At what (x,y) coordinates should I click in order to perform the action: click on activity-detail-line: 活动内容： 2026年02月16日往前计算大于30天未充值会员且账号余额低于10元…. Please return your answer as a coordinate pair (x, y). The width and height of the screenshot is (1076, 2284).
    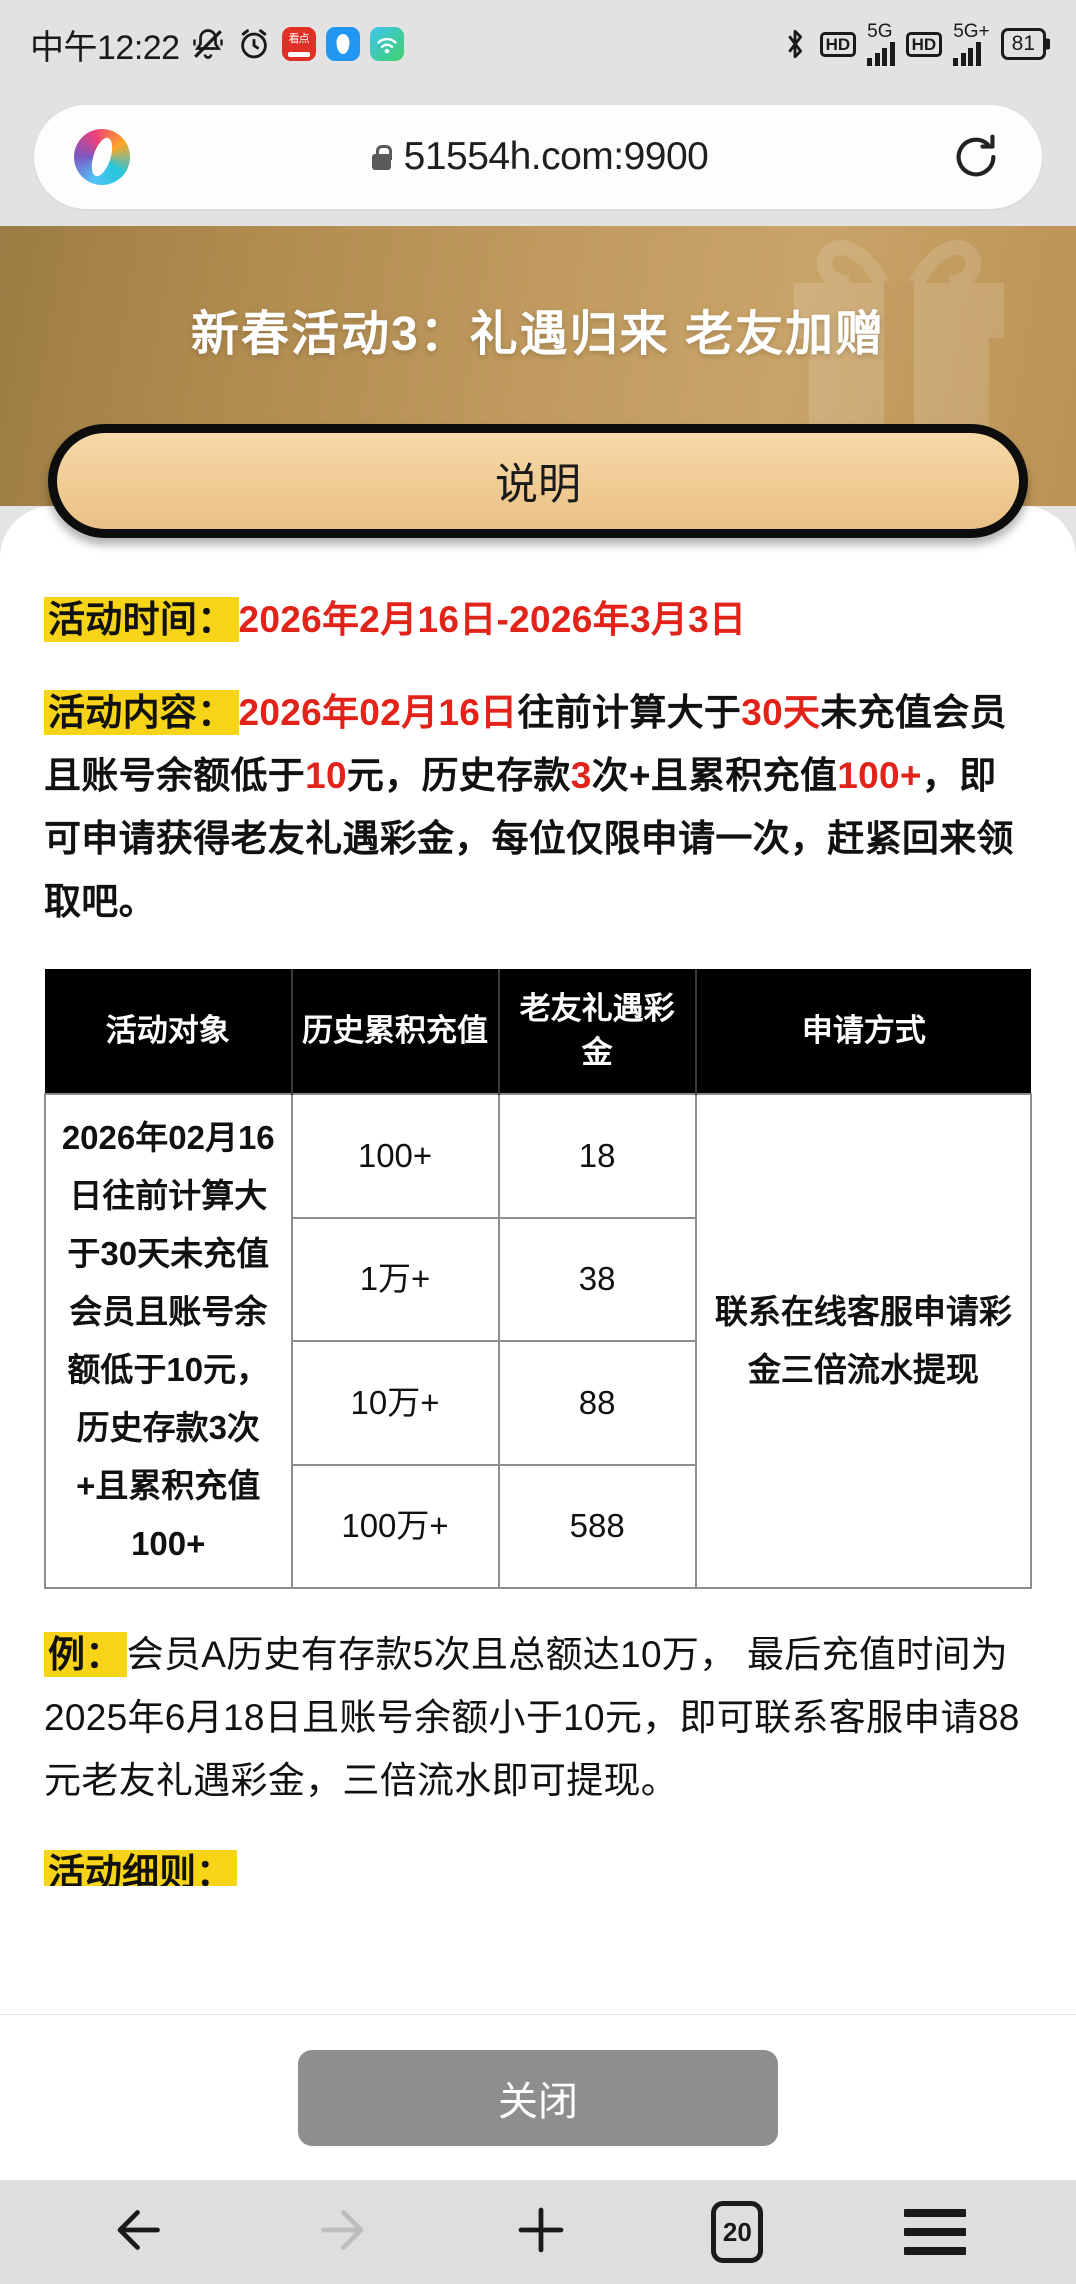
    Looking at the image, I should click on (538, 807).